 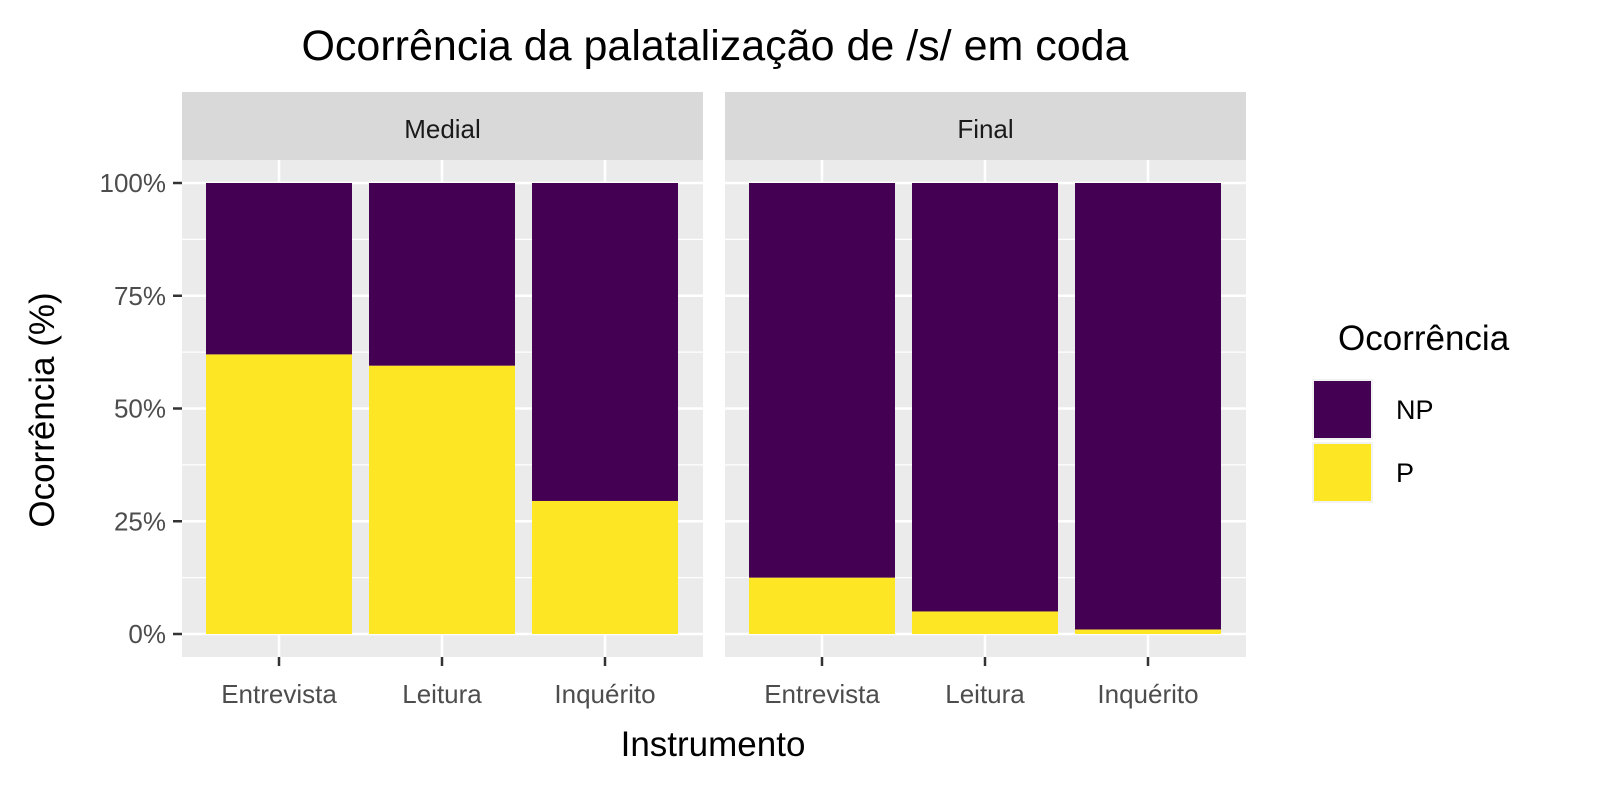 What do you see at coordinates (1373, 441) in the screenshot?
I see `legend-items: NP P` at bounding box center [1373, 441].